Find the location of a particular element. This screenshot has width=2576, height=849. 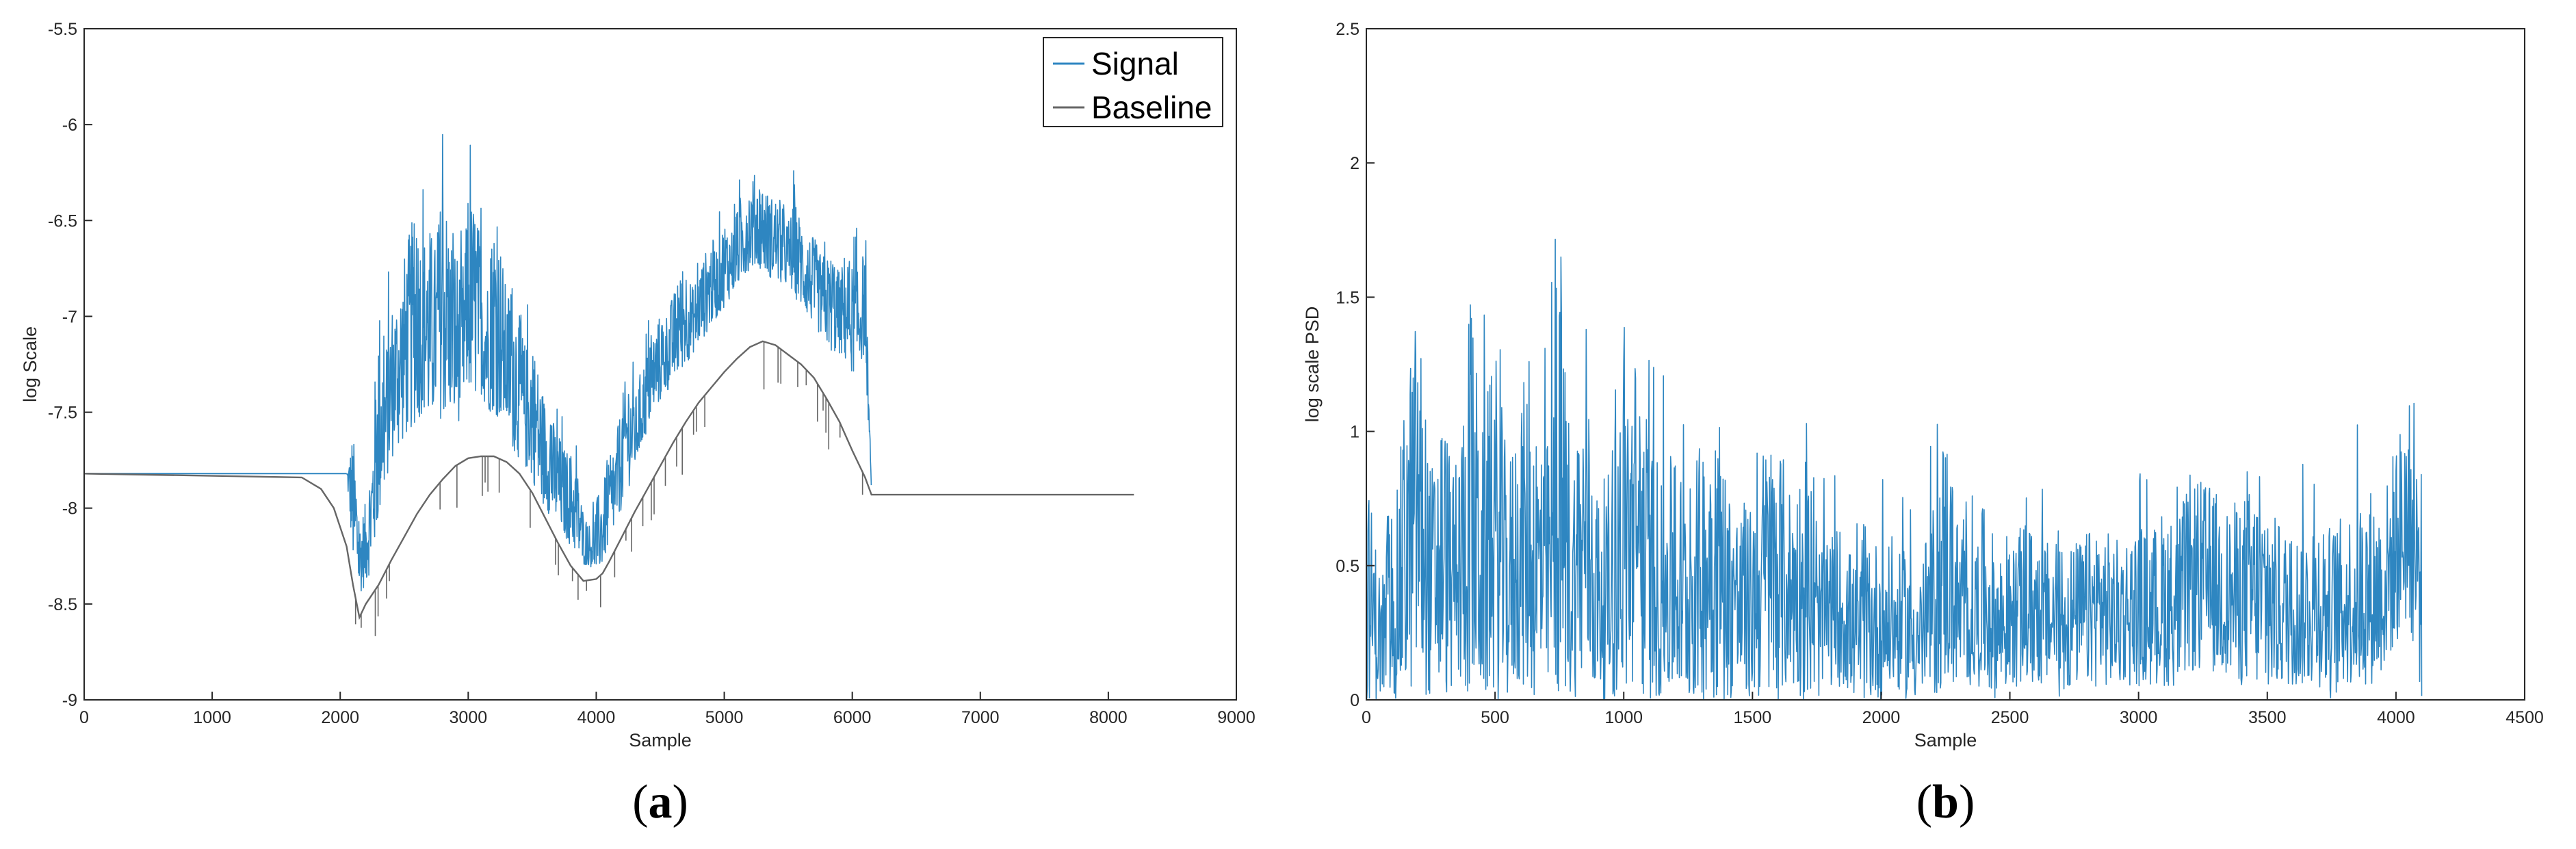

b-y-tick-label: 0 is located at coordinates (1354, 700).